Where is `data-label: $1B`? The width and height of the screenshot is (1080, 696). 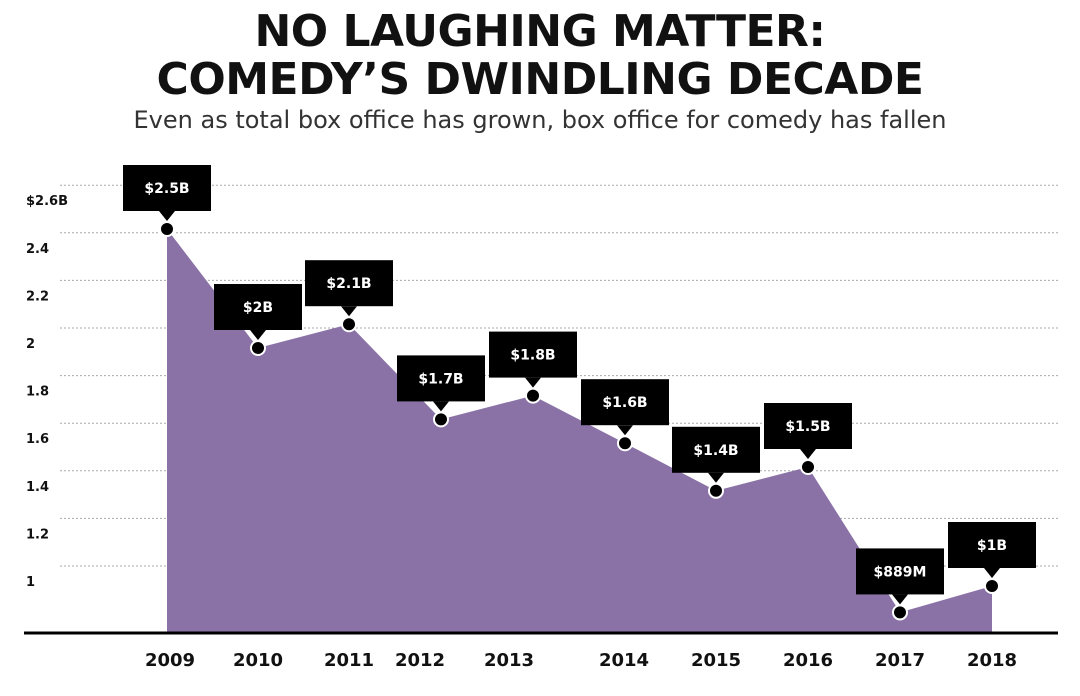 data-label: $1B is located at coordinates (992, 546).